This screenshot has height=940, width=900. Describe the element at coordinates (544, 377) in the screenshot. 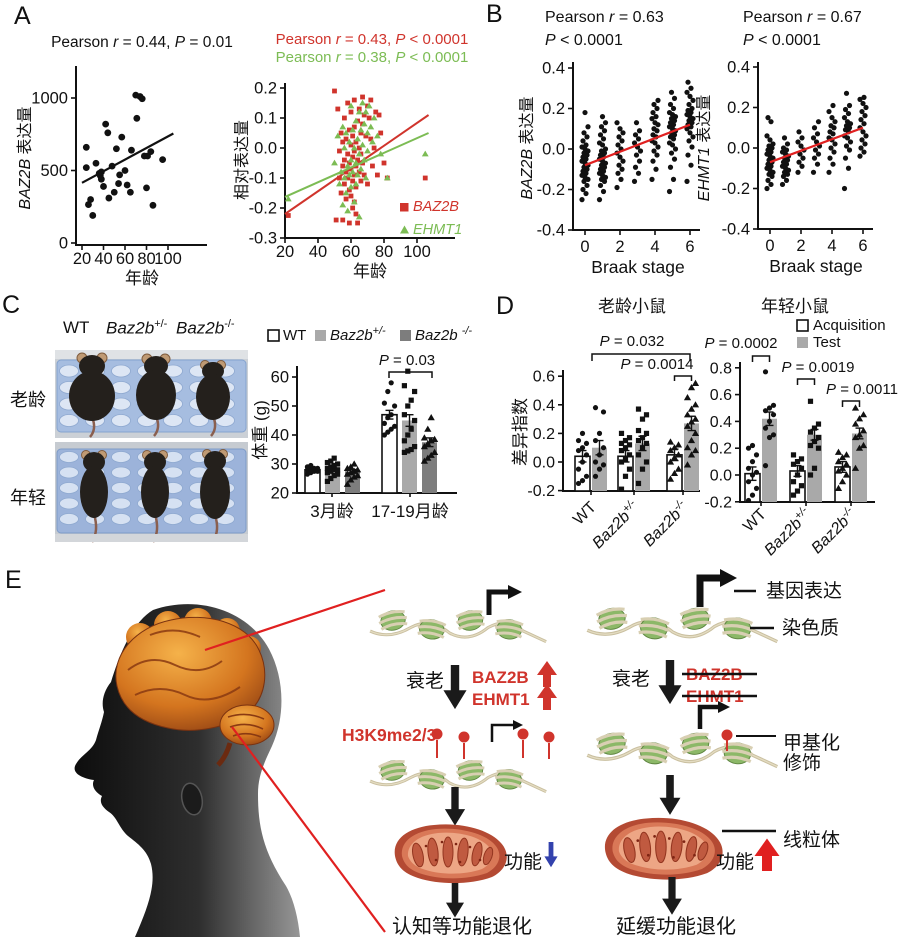

I see `y-tick-label: 0.6` at that location.